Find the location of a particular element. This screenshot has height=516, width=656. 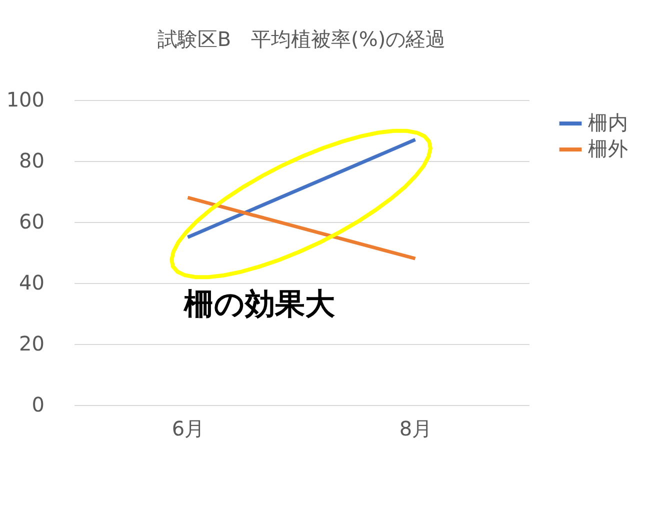

legend-label: 柵内 is located at coordinates (608, 122).